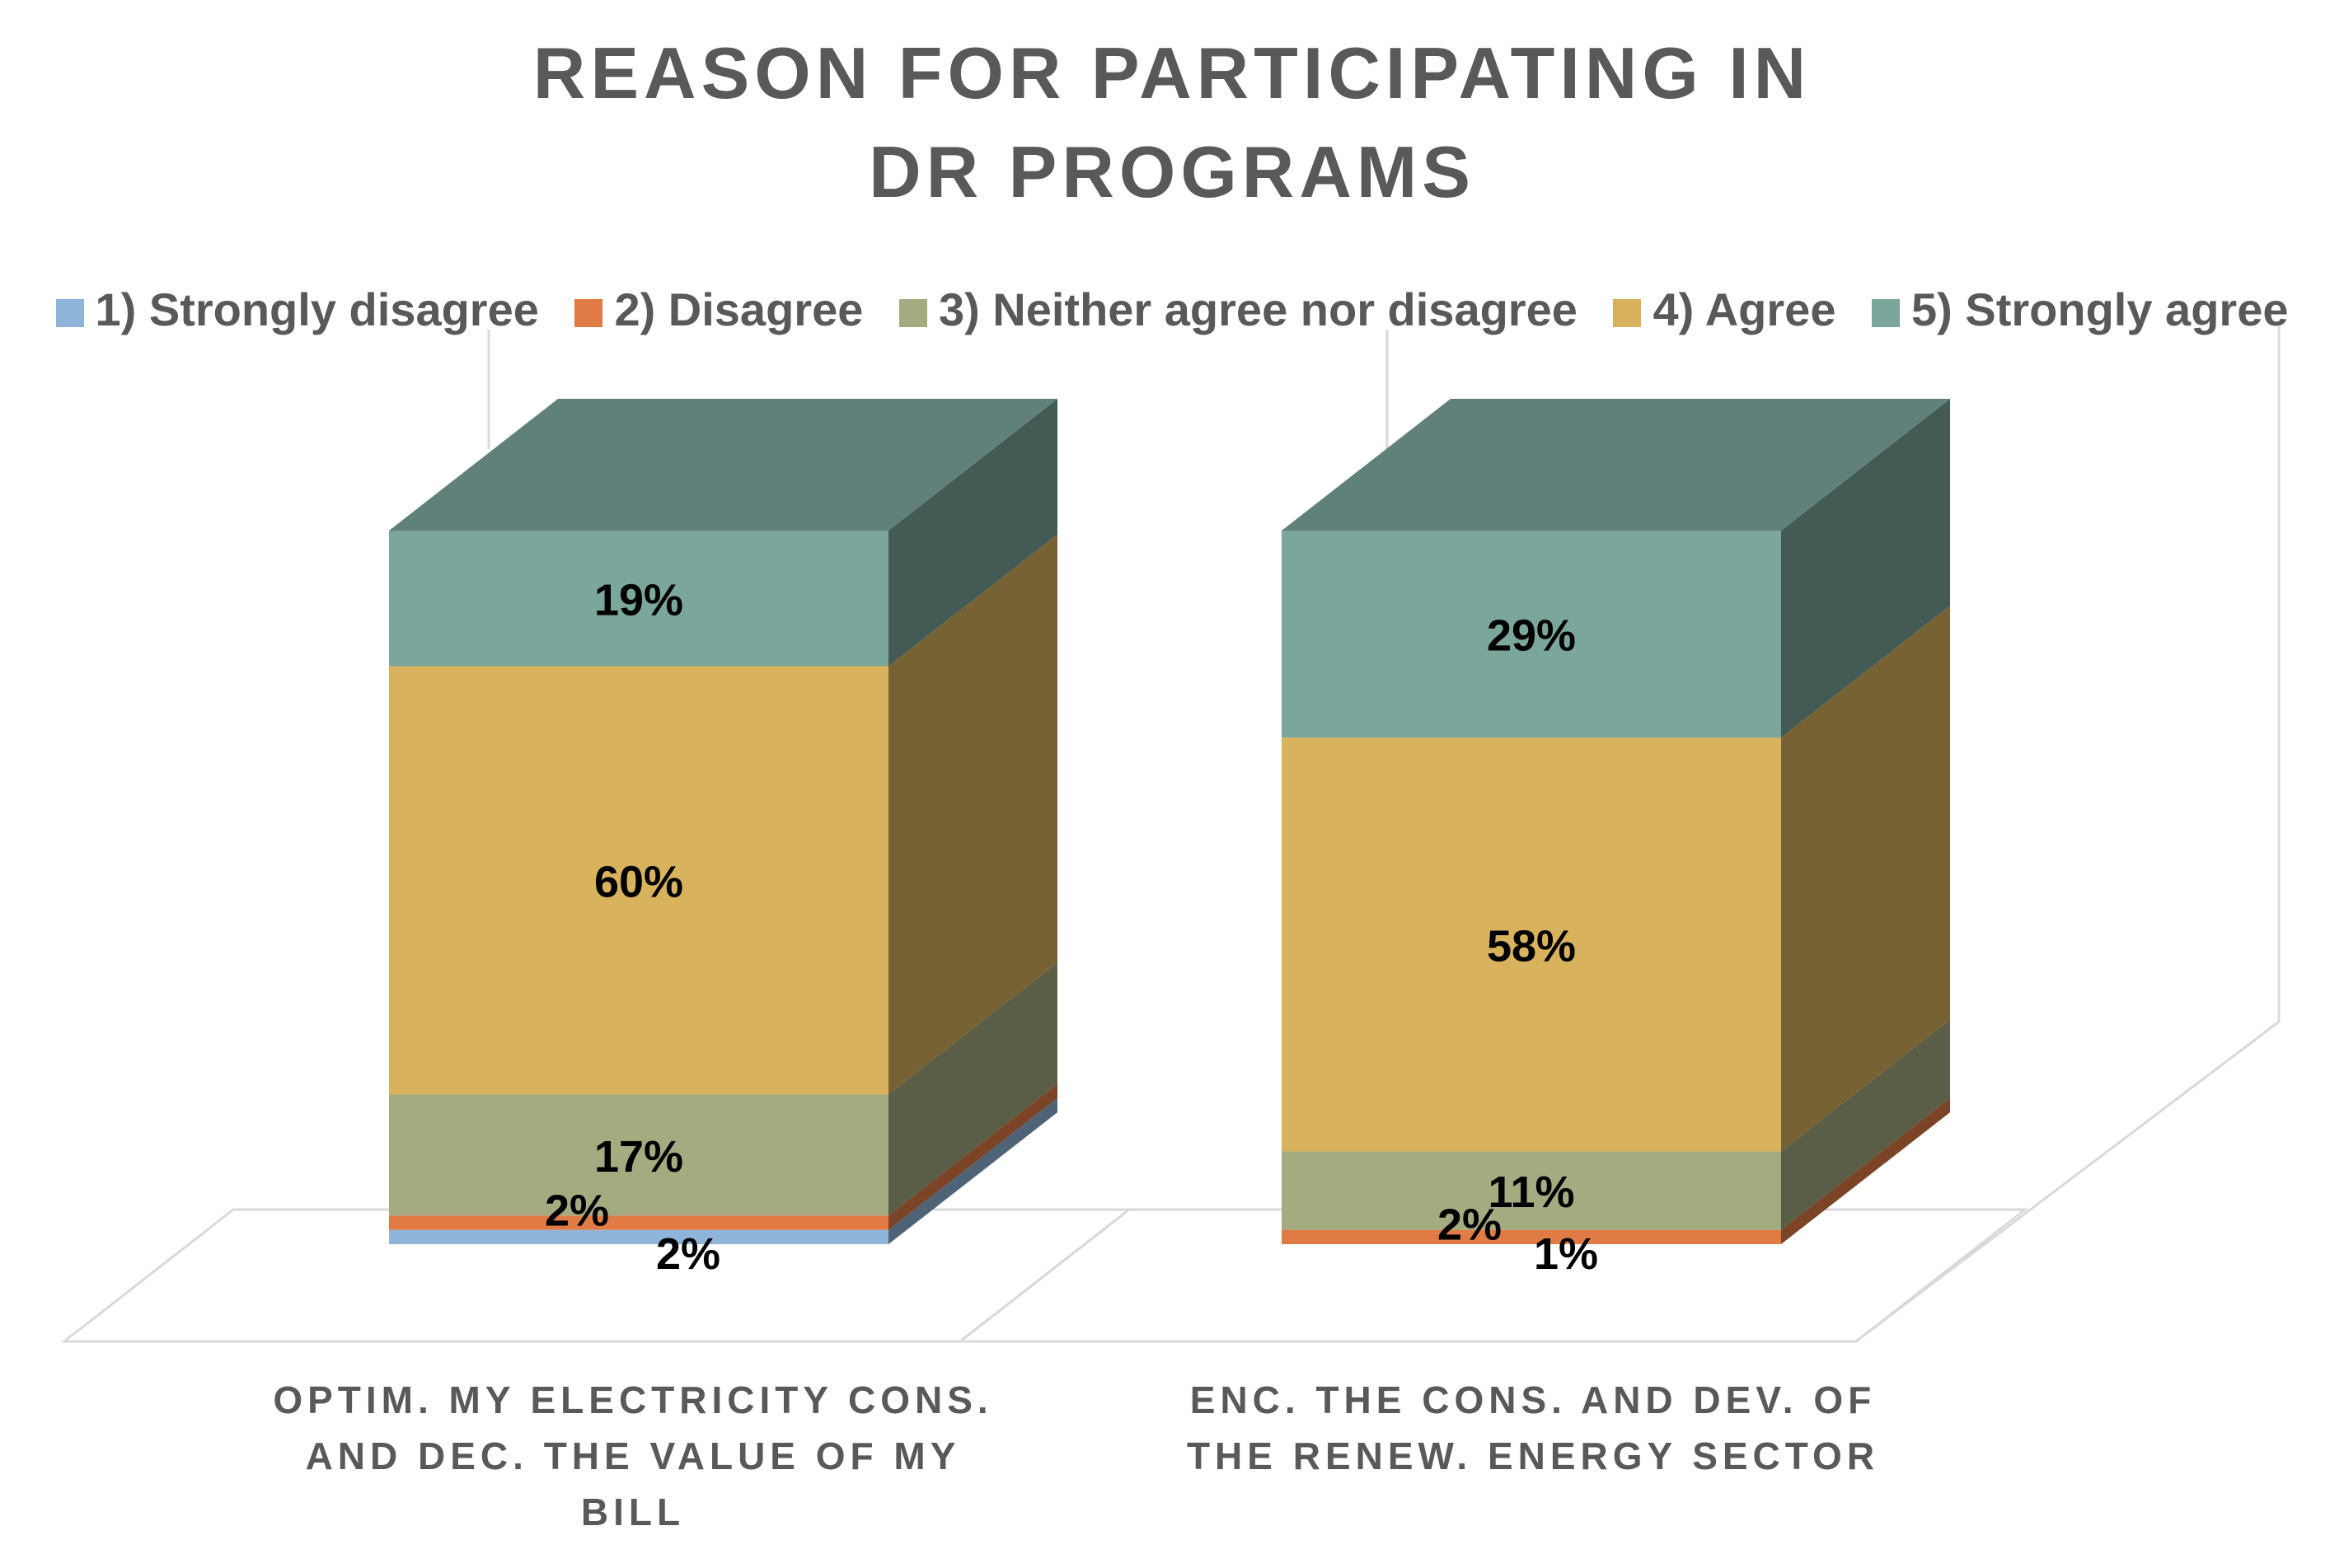 The width and height of the screenshot is (2344, 1568). What do you see at coordinates (1533, 1456) in the screenshot?
I see `category-label-line: THE RENEW. ENERGY SECTOR` at bounding box center [1533, 1456].